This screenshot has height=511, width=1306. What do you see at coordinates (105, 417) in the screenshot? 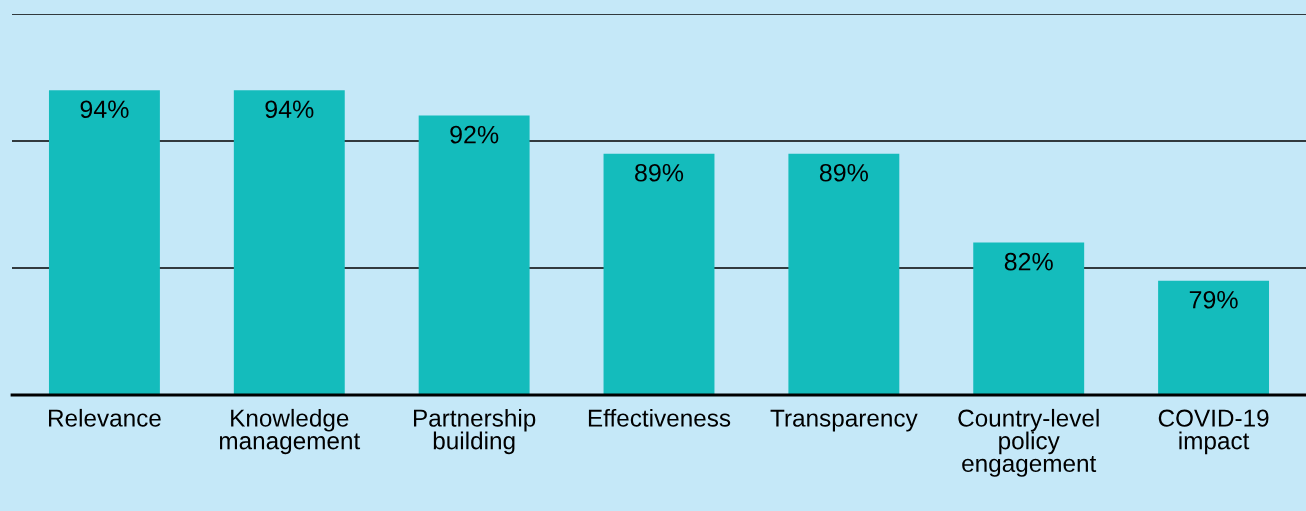
I see `x-tick-label: Relevance` at bounding box center [105, 417].